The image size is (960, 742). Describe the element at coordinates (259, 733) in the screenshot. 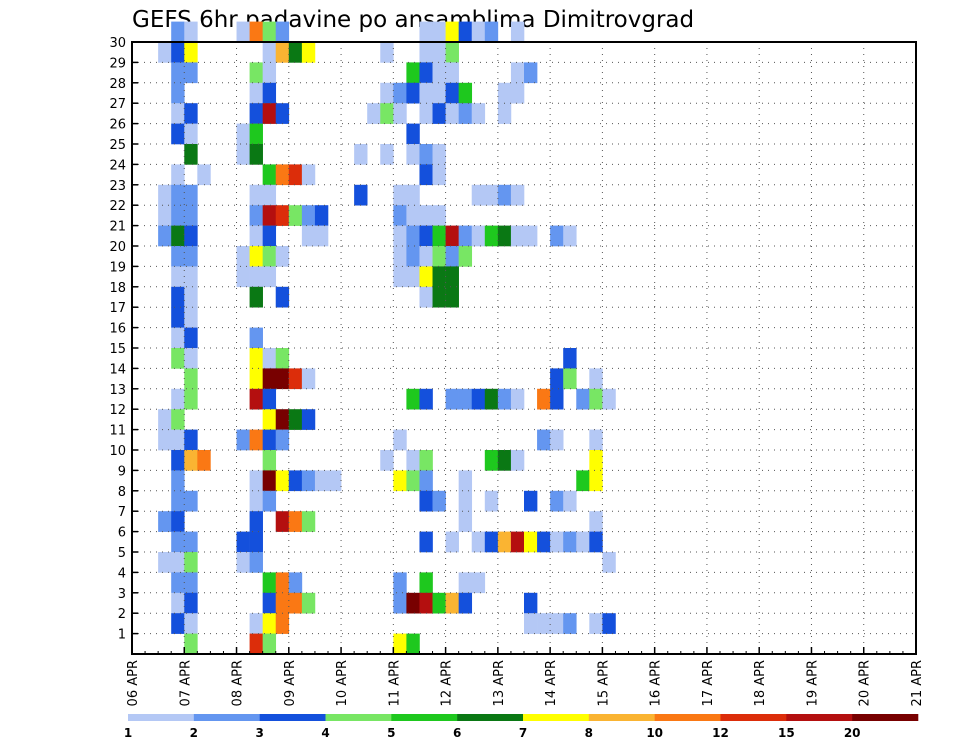

I see `legend-label: 3` at that location.